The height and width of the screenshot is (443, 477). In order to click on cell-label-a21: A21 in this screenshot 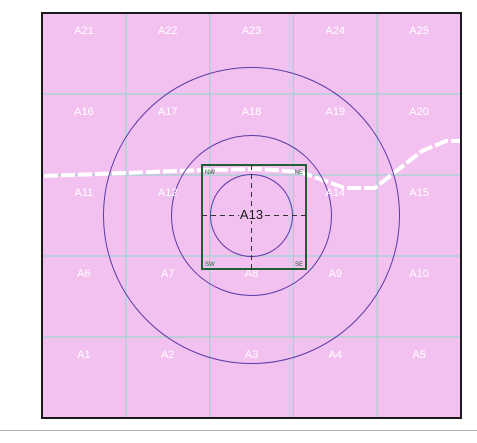, I will do `click(84, 31)`.